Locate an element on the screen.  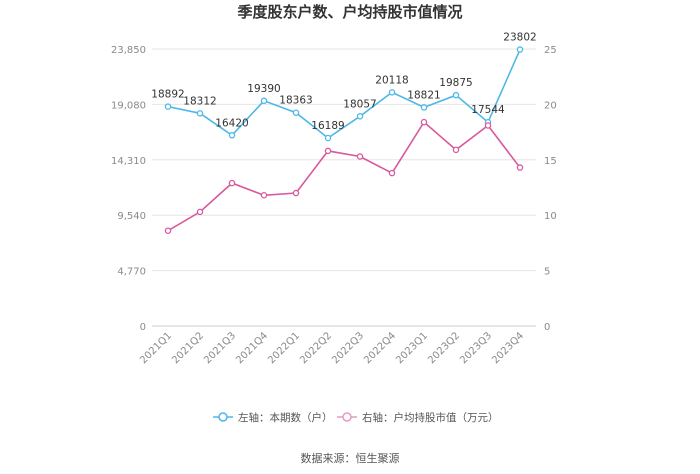
x-tick-label: 2023Q3 is located at coordinates (476, 348).